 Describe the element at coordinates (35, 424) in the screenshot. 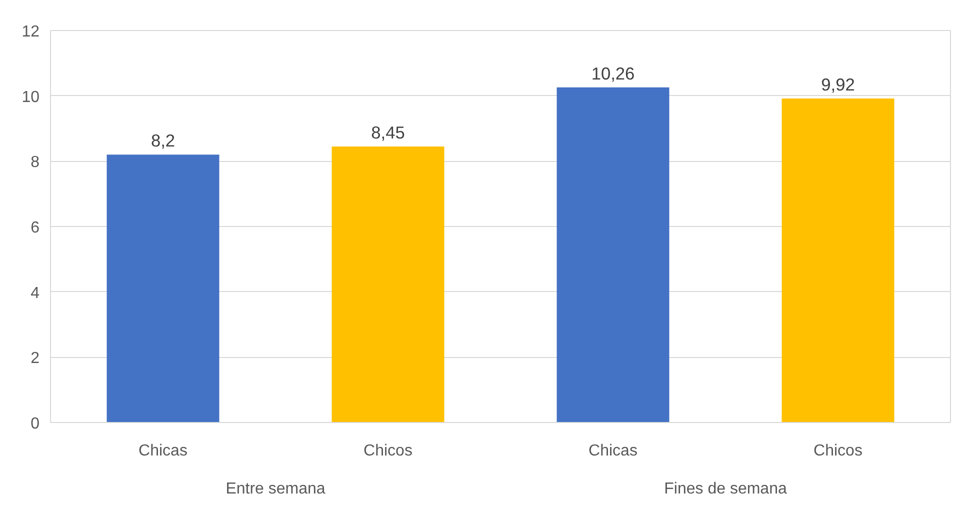

I see `y-tick-label: 0` at that location.